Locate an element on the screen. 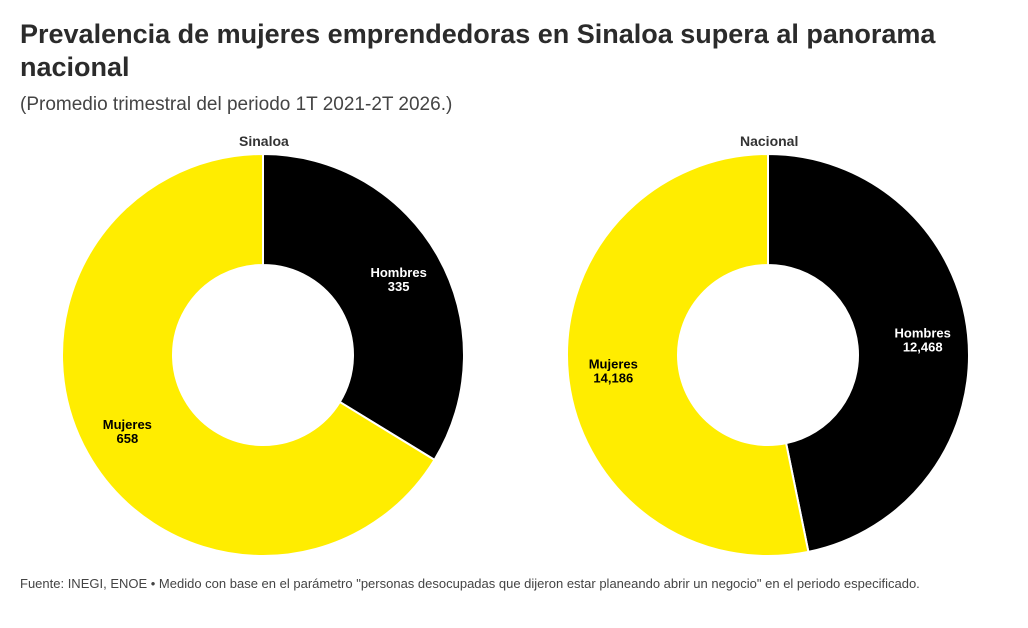  slice-value-mujeres: 658 is located at coordinates (128, 438).